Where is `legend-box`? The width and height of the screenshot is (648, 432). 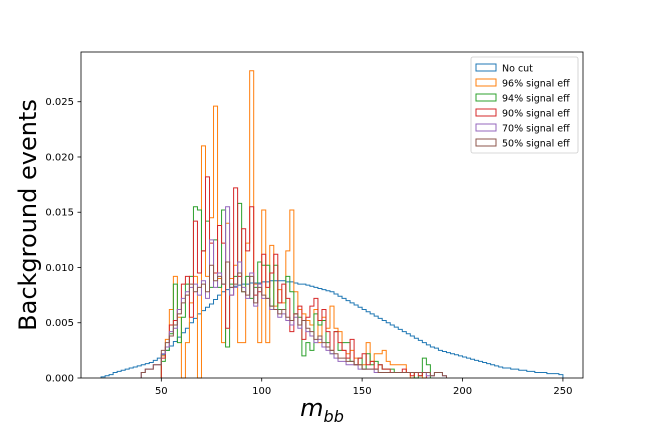
legend-box is located at coordinates (524, 105).